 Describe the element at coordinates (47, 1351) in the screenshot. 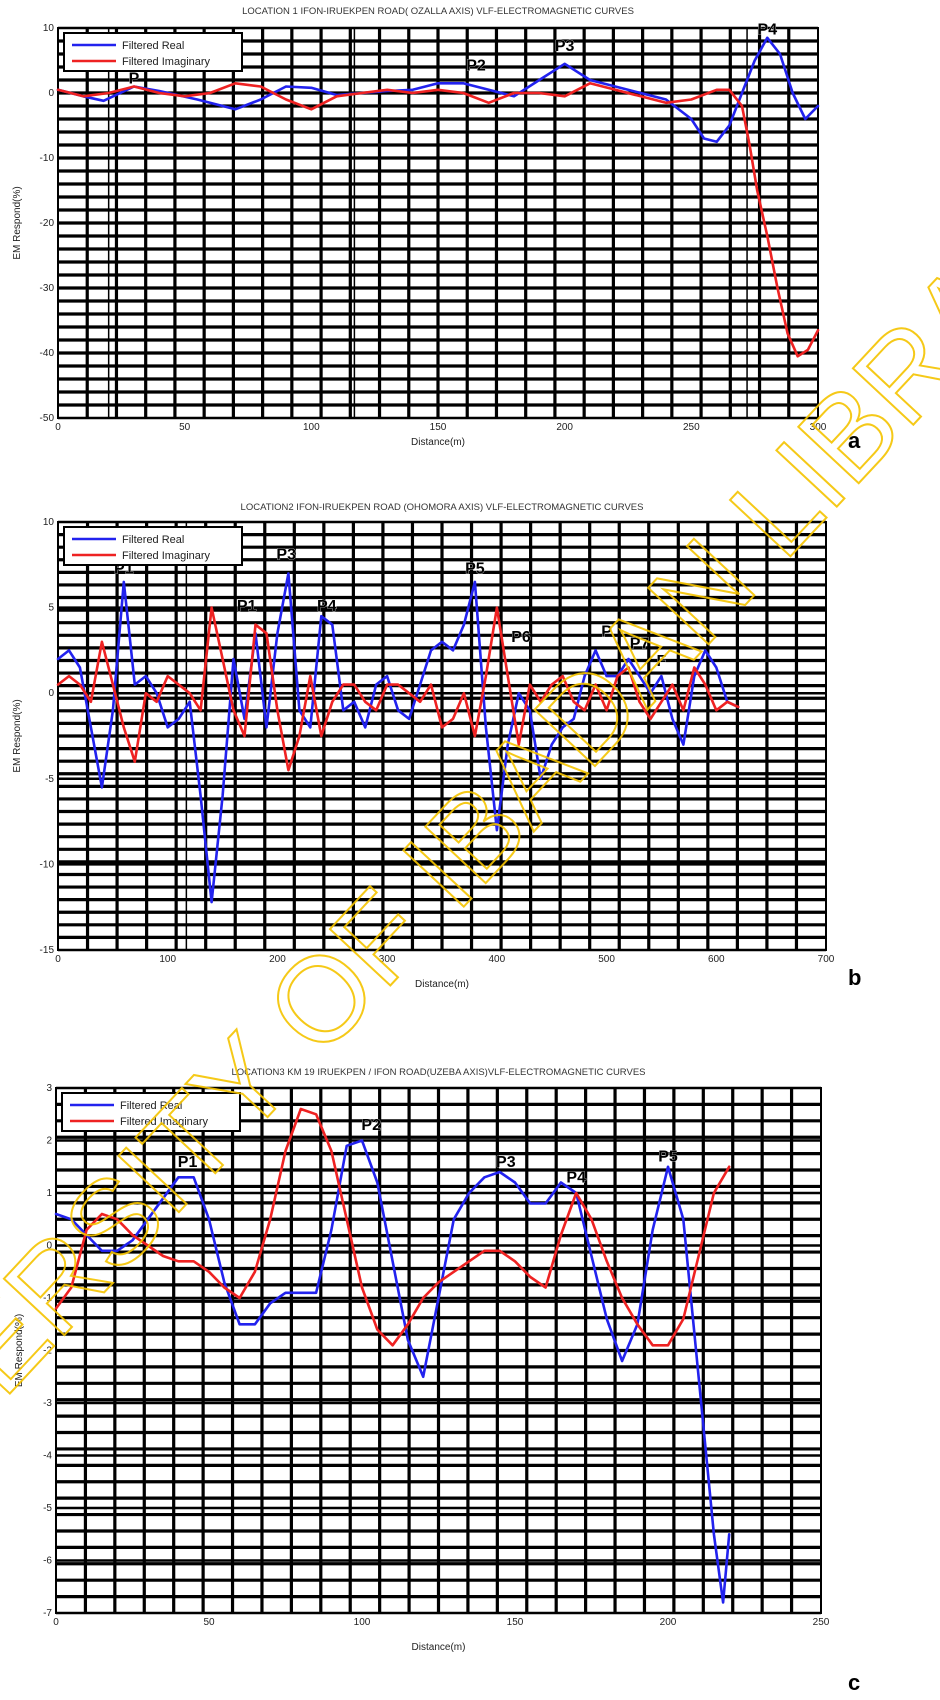

I see `y-tick-label: -2` at that location.